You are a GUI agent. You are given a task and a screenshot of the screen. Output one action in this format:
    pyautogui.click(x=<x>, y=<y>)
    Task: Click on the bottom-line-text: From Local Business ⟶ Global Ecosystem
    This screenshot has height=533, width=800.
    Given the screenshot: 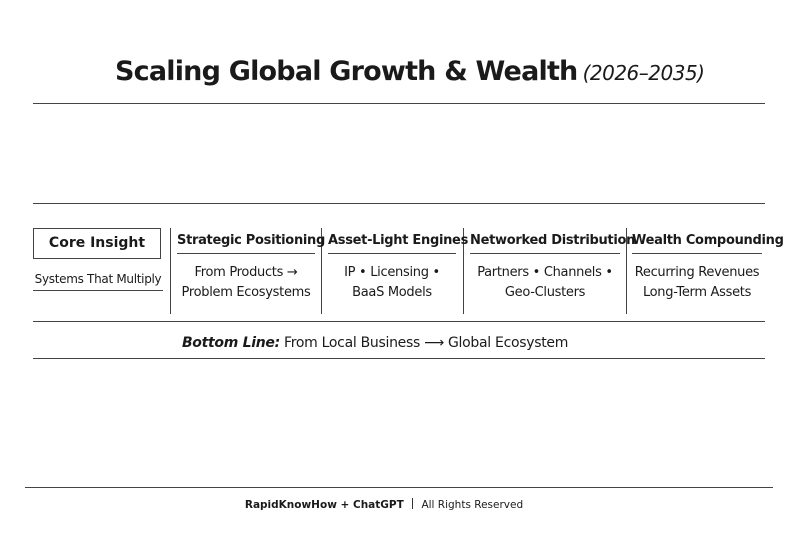 What is the action you would take?
    pyautogui.click(x=426, y=343)
    